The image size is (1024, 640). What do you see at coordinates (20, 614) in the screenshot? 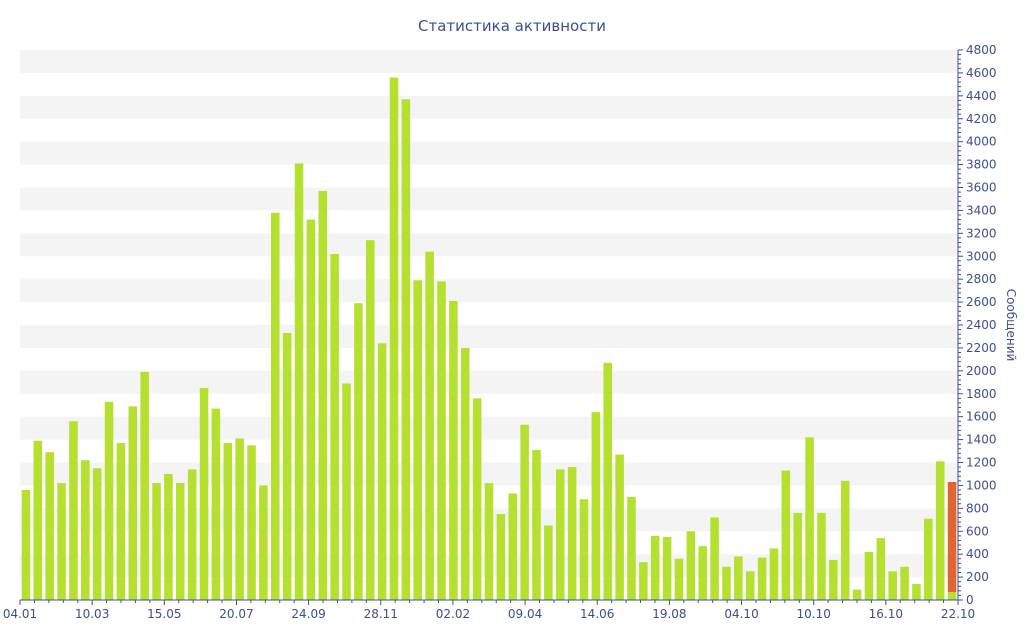
I see `x-tick-label: 04.01` at bounding box center [20, 614].